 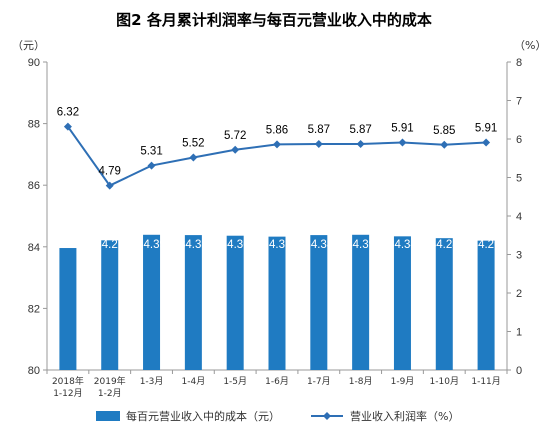 I want to click on x-tick-label-line: 1-4月, so click(x=194, y=381).